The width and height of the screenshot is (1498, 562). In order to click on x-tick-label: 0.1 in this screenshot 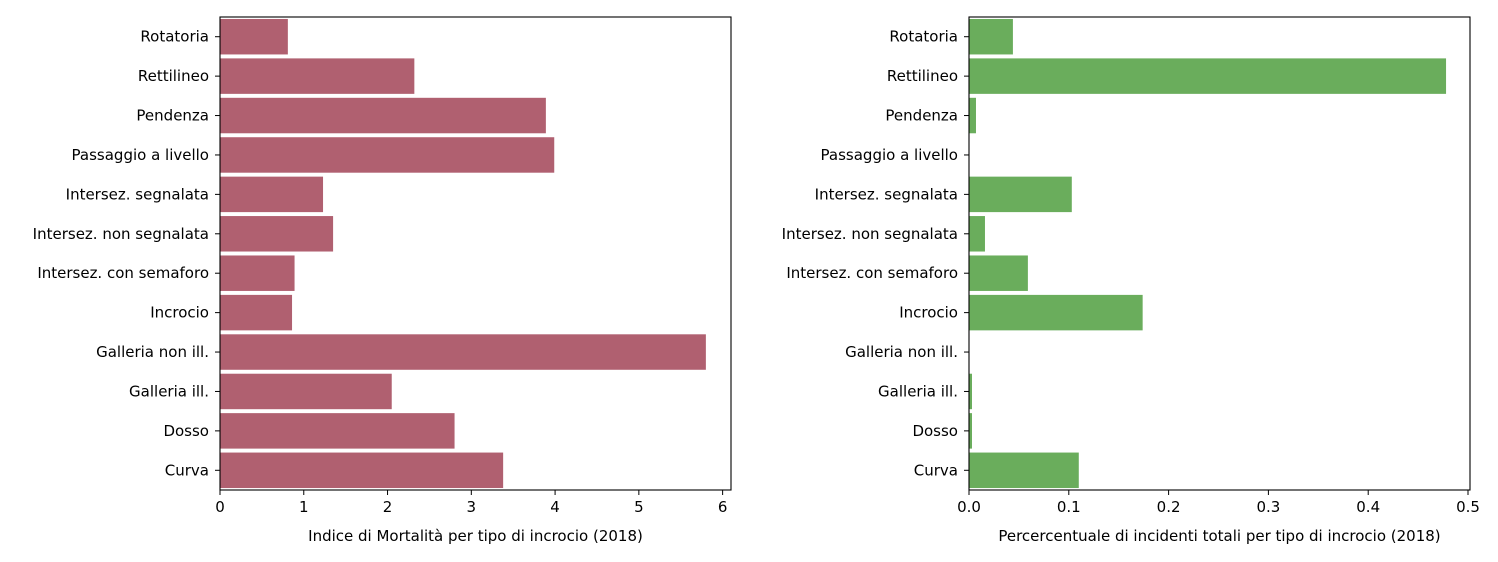, I will do `click(1069, 507)`.